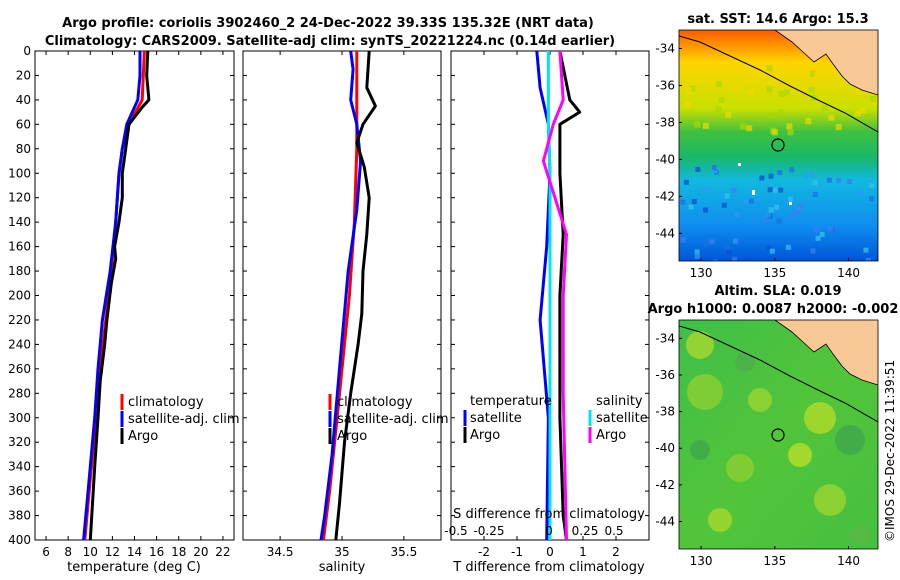 This screenshot has height=580, width=900. I want to click on sla-map-frame, so click(778, 434).